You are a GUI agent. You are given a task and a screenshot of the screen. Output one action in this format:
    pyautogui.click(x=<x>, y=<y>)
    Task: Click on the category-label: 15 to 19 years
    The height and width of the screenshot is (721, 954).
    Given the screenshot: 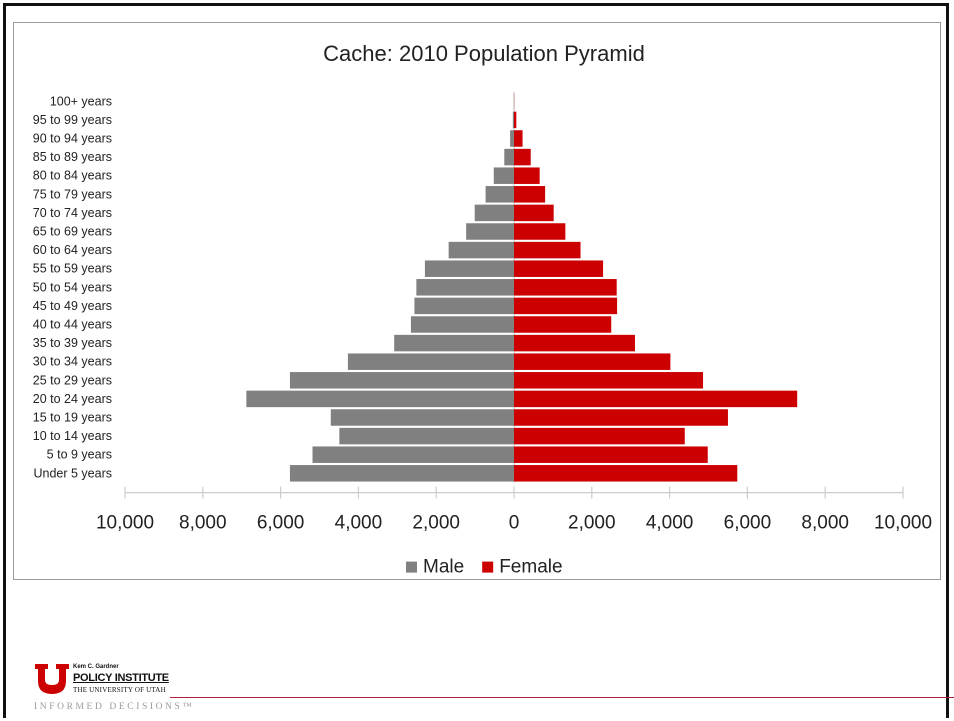 What is the action you would take?
    pyautogui.click(x=72, y=418)
    